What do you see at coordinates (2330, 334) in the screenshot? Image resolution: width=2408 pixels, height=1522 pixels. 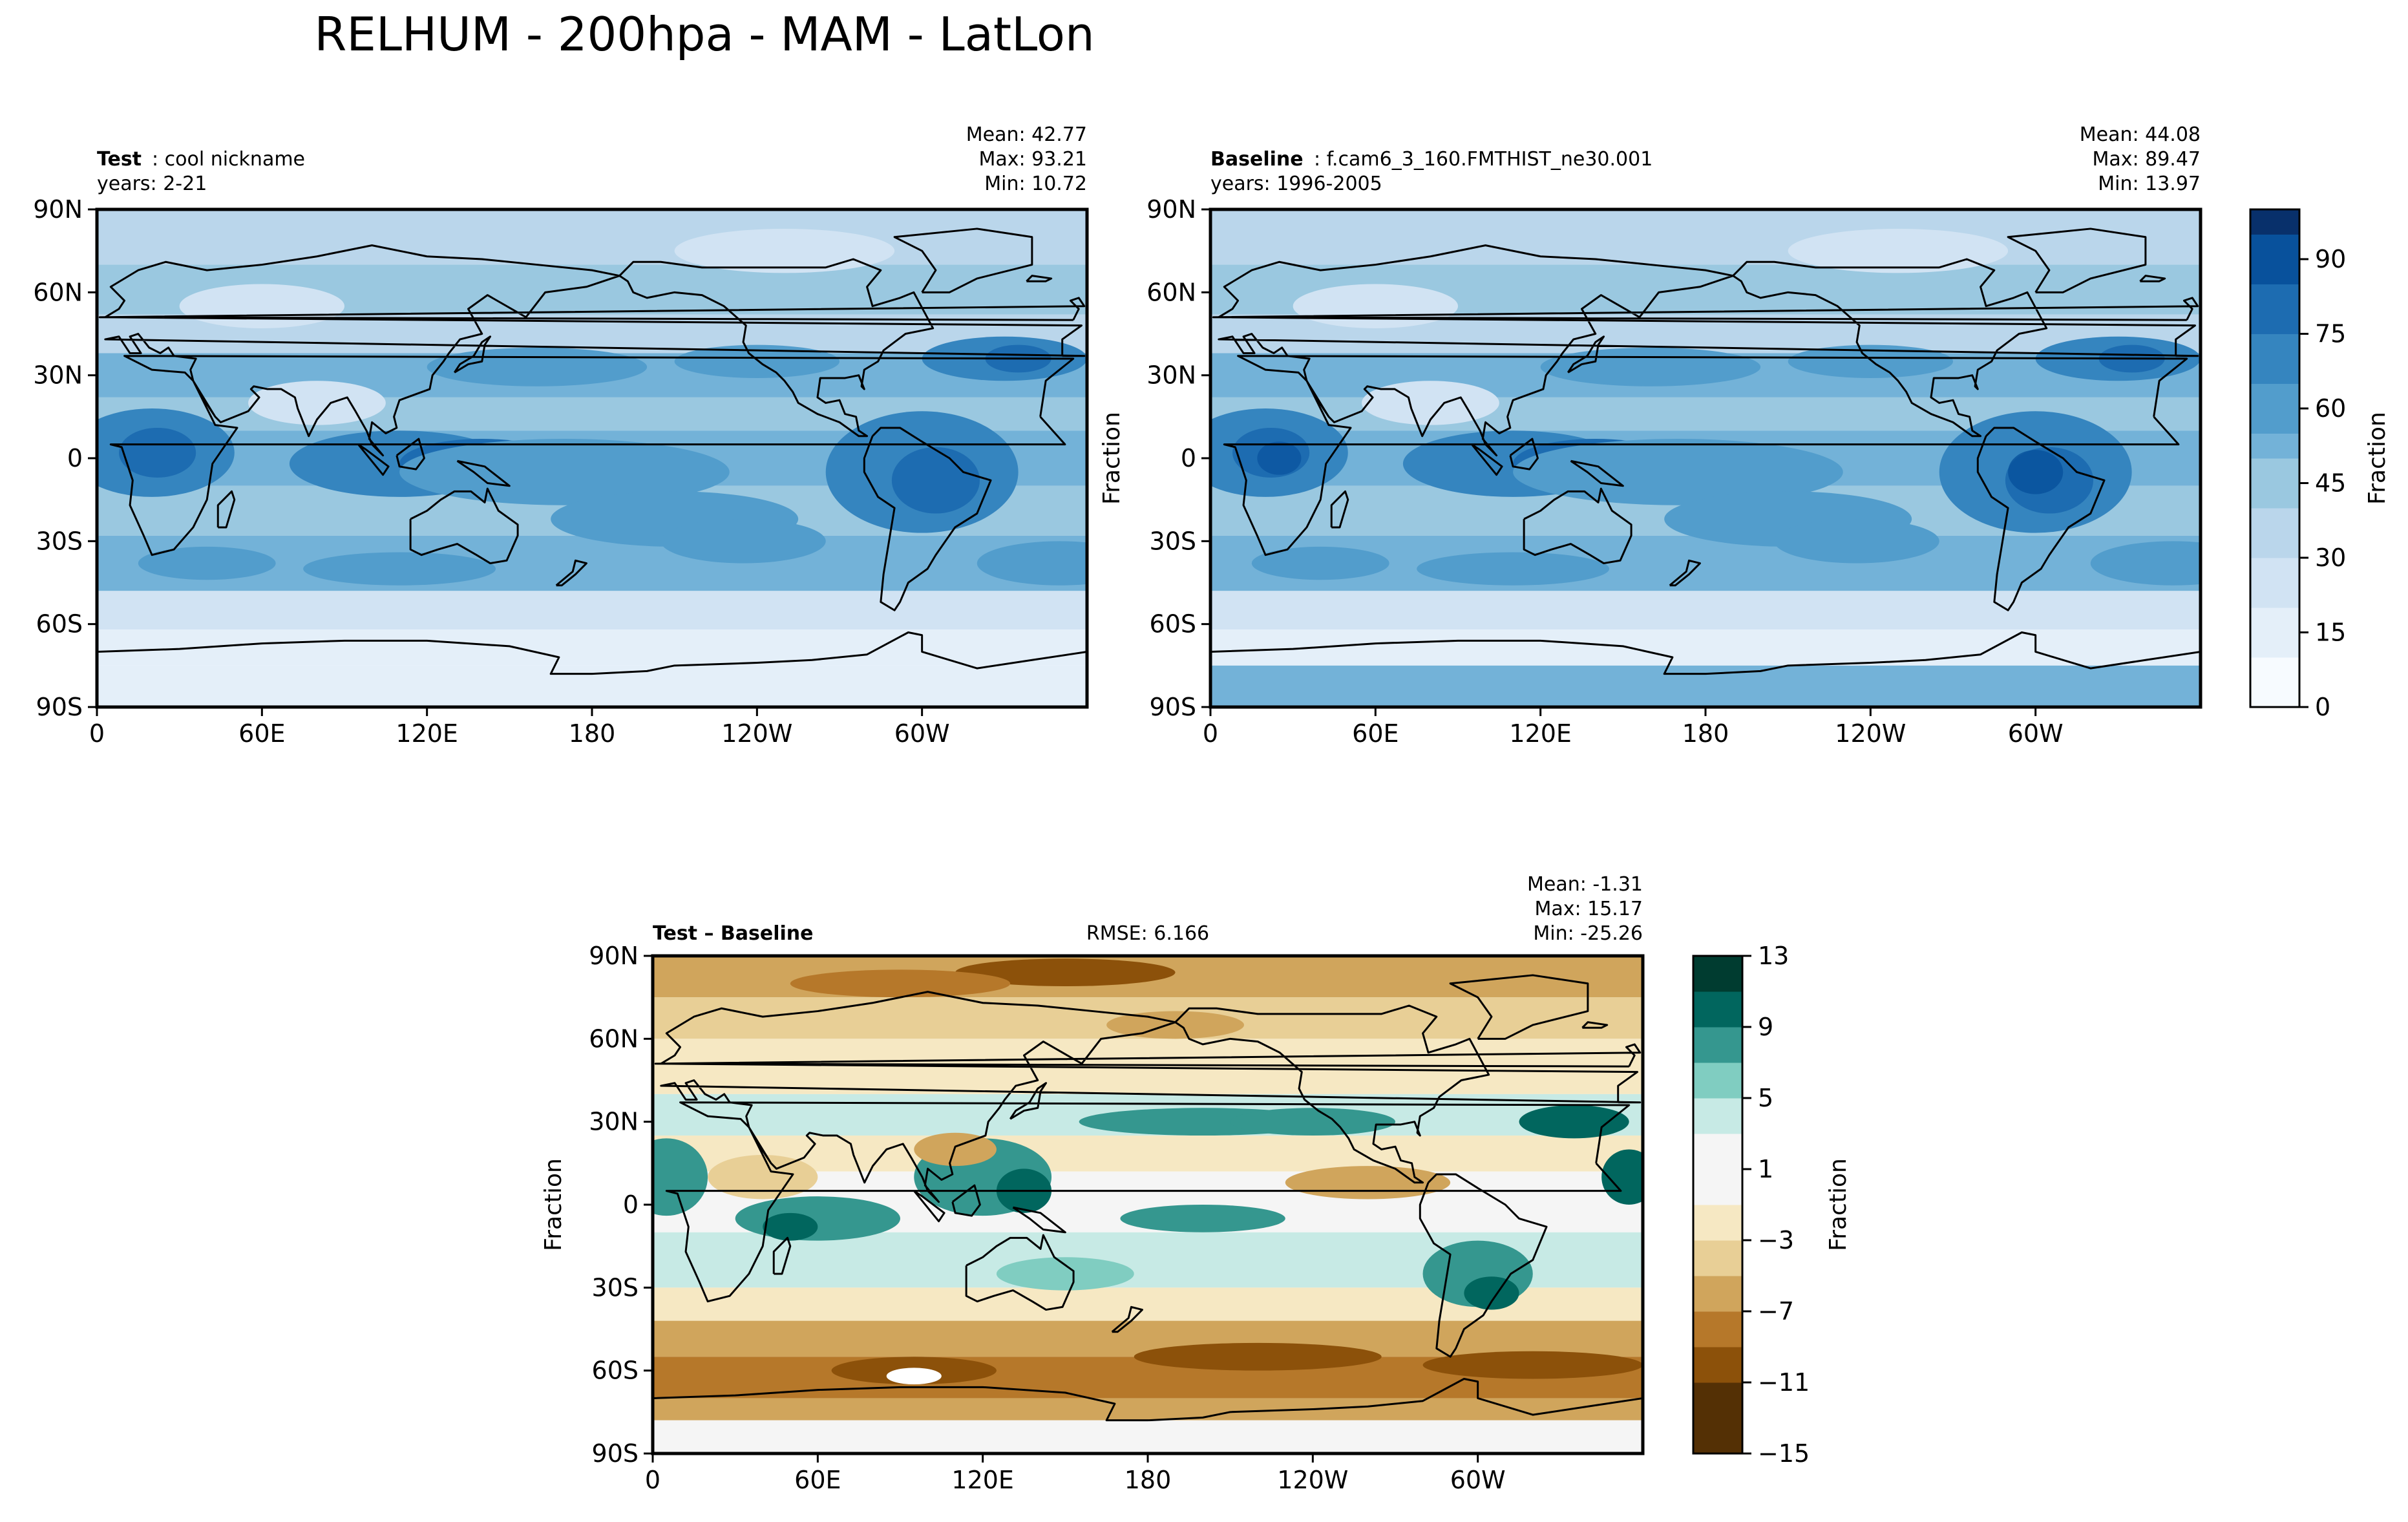 I see `colorbar-tick-label: 75` at bounding box center [2330, 334].